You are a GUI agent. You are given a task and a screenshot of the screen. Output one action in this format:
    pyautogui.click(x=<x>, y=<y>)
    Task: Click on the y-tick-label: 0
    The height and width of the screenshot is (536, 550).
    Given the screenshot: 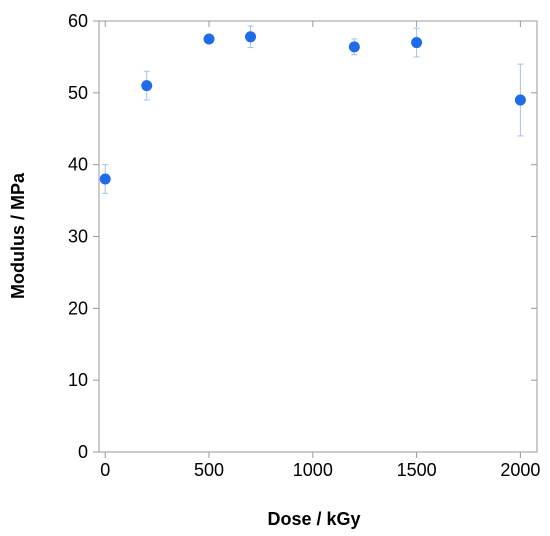 What is the action you would take?
    pyautogui.click(x=83, y=452)
    